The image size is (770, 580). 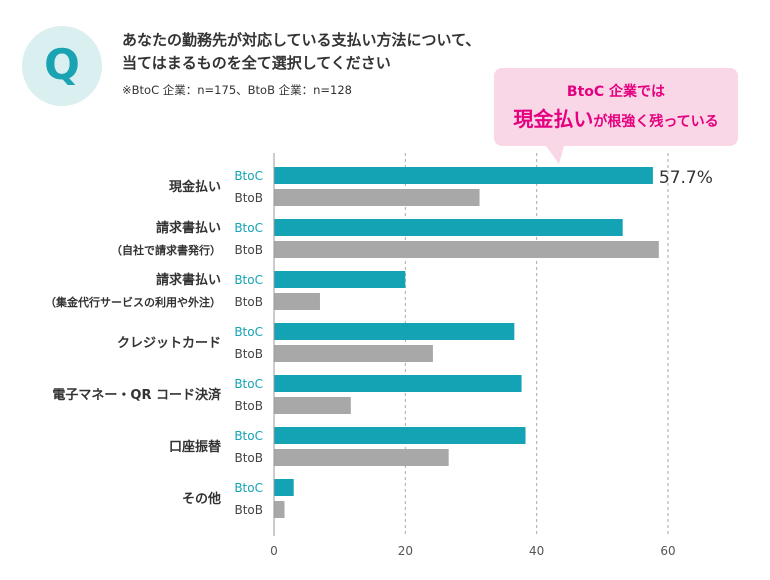 I want to click on category-label-1: 請求書払い, so click(x=188, y=228).